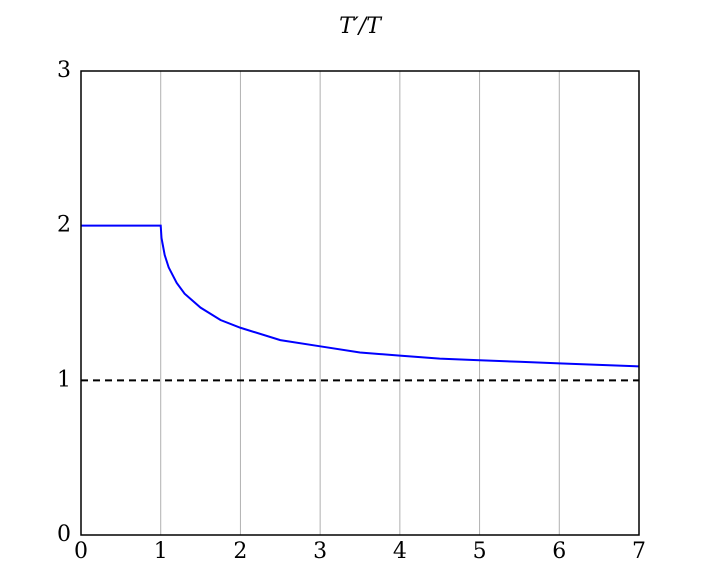 This screenshot has width=720, height=570. I want to click on x-tick-label: 0, so click(81, 551).